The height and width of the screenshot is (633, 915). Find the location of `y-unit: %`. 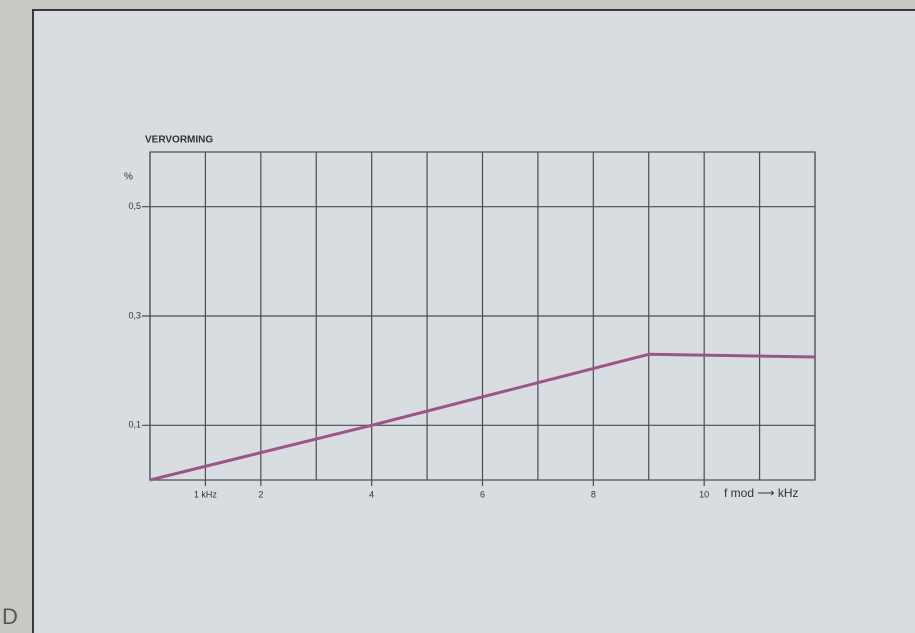

y-unit: % is located at coordinates (128, 177).